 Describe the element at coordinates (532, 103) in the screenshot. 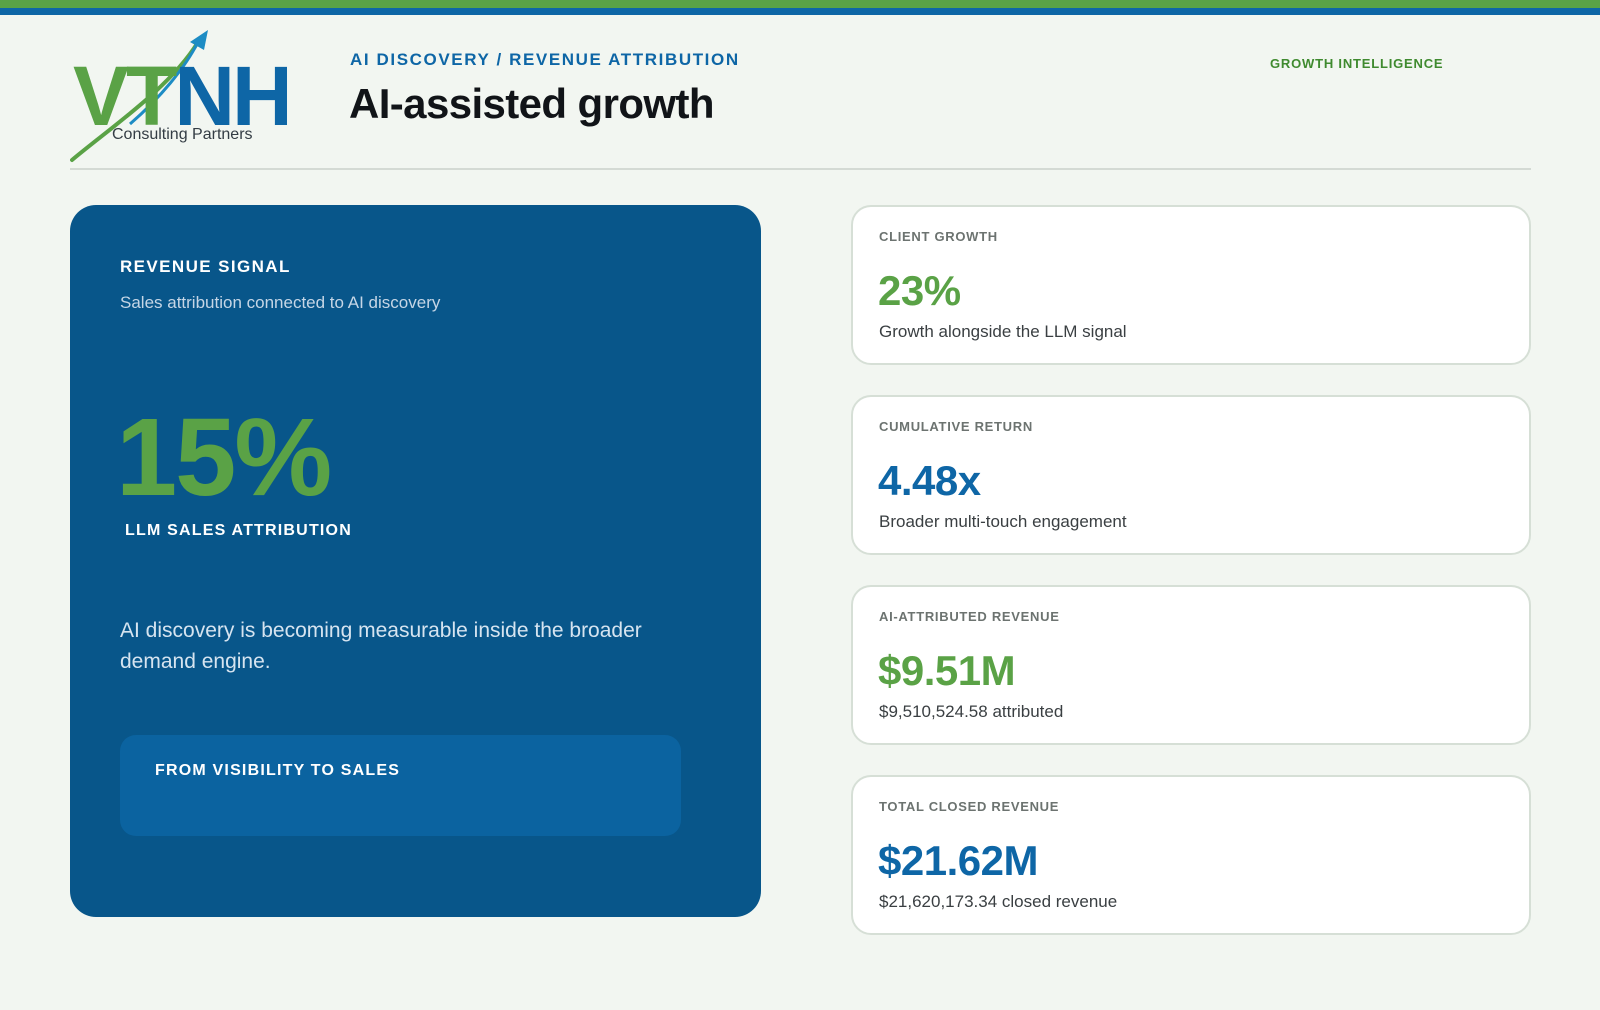

I see `page-title: AI-assisted growth` at that location.